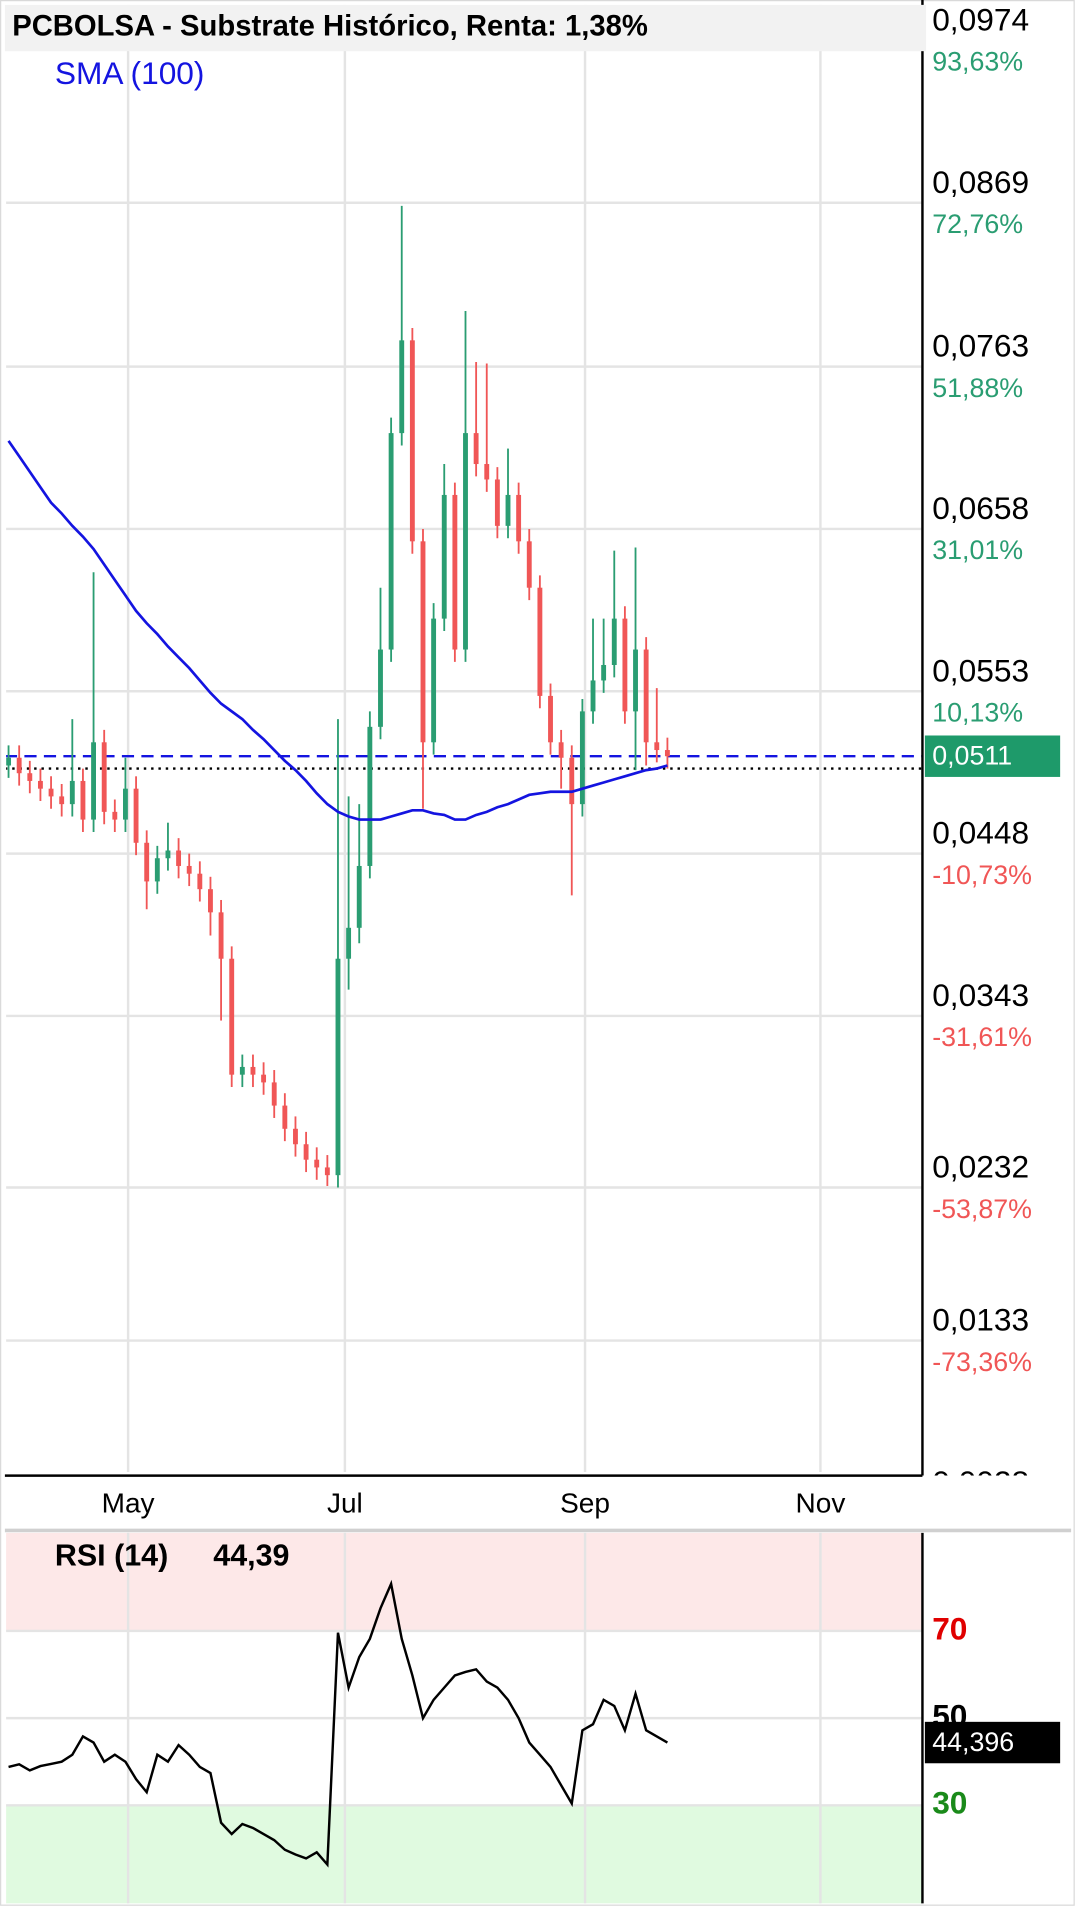 Image resolution: width=1076 pixels, height=1907 pixels. What do you see at coordinates (337, 630) in the screenshot?
I see `sma-line` at bounding box center [337, 630].